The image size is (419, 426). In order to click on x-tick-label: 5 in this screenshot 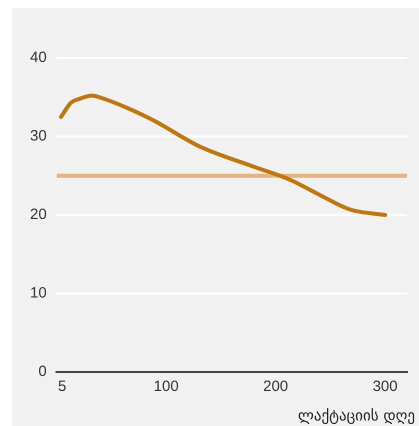, I will do `click(62, 387)`.